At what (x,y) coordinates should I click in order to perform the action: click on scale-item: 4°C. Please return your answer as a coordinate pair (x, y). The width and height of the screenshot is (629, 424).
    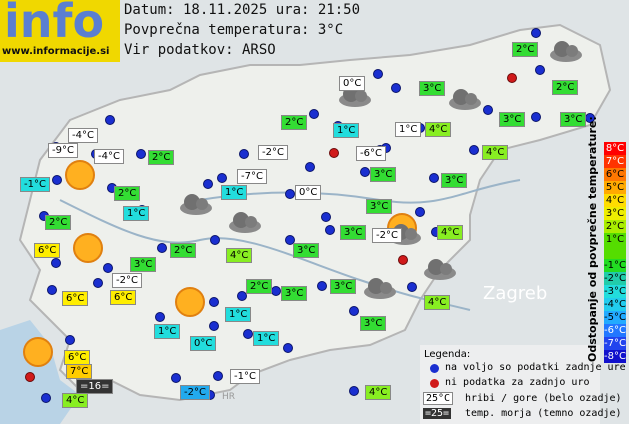
    Looking at the image, I should click on (615, 200).